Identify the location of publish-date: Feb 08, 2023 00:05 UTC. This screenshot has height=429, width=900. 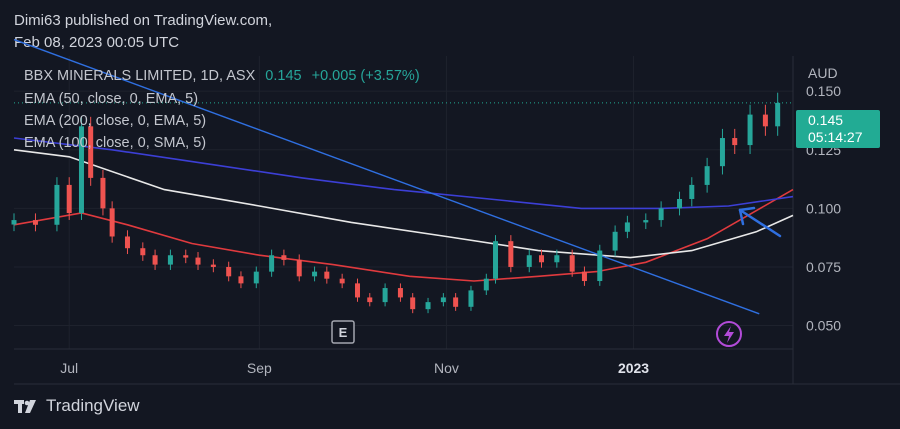
(97, 42).